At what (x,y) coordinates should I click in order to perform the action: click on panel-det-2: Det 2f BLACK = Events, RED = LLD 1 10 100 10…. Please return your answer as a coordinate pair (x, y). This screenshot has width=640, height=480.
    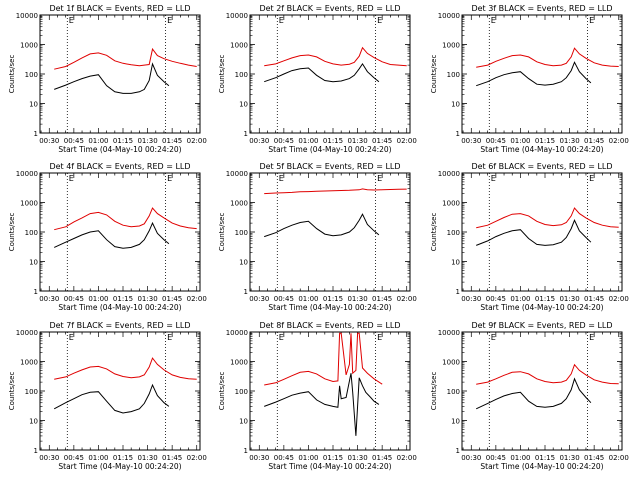
    Looking at the image, I should click on (317, 79).